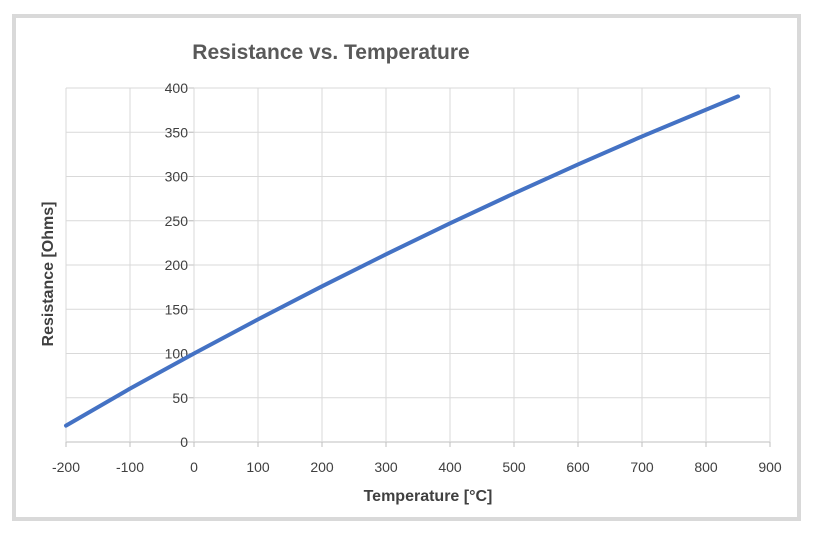 The height and width of the screenshot is (534, 814). What do you see at coordinates (177, 88) in the screenshot?
I see `y-tick-label: 400` at bounding box center [177, 88].